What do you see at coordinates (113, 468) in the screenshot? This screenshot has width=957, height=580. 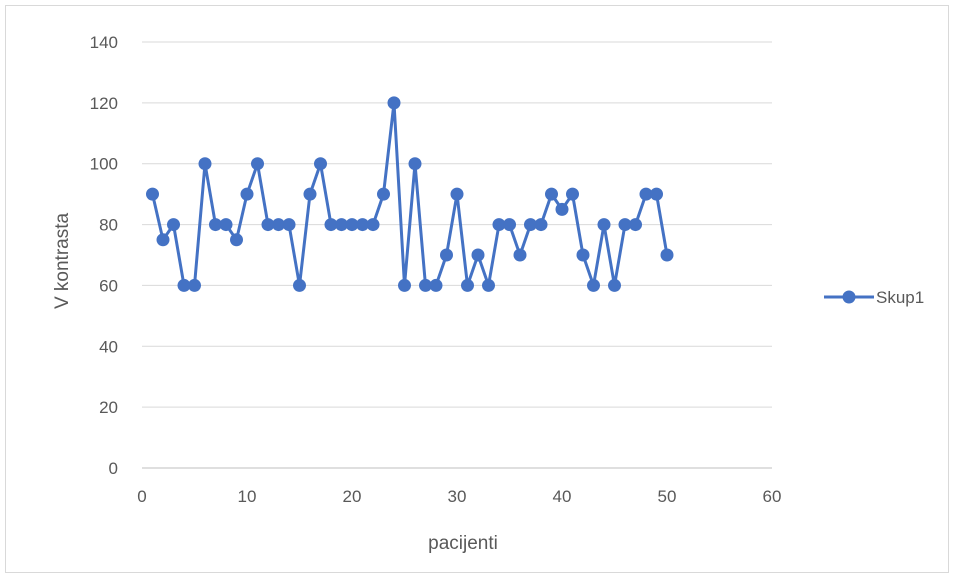 I see `y-tick-label-0: 0` at bounding box center [113, 468].